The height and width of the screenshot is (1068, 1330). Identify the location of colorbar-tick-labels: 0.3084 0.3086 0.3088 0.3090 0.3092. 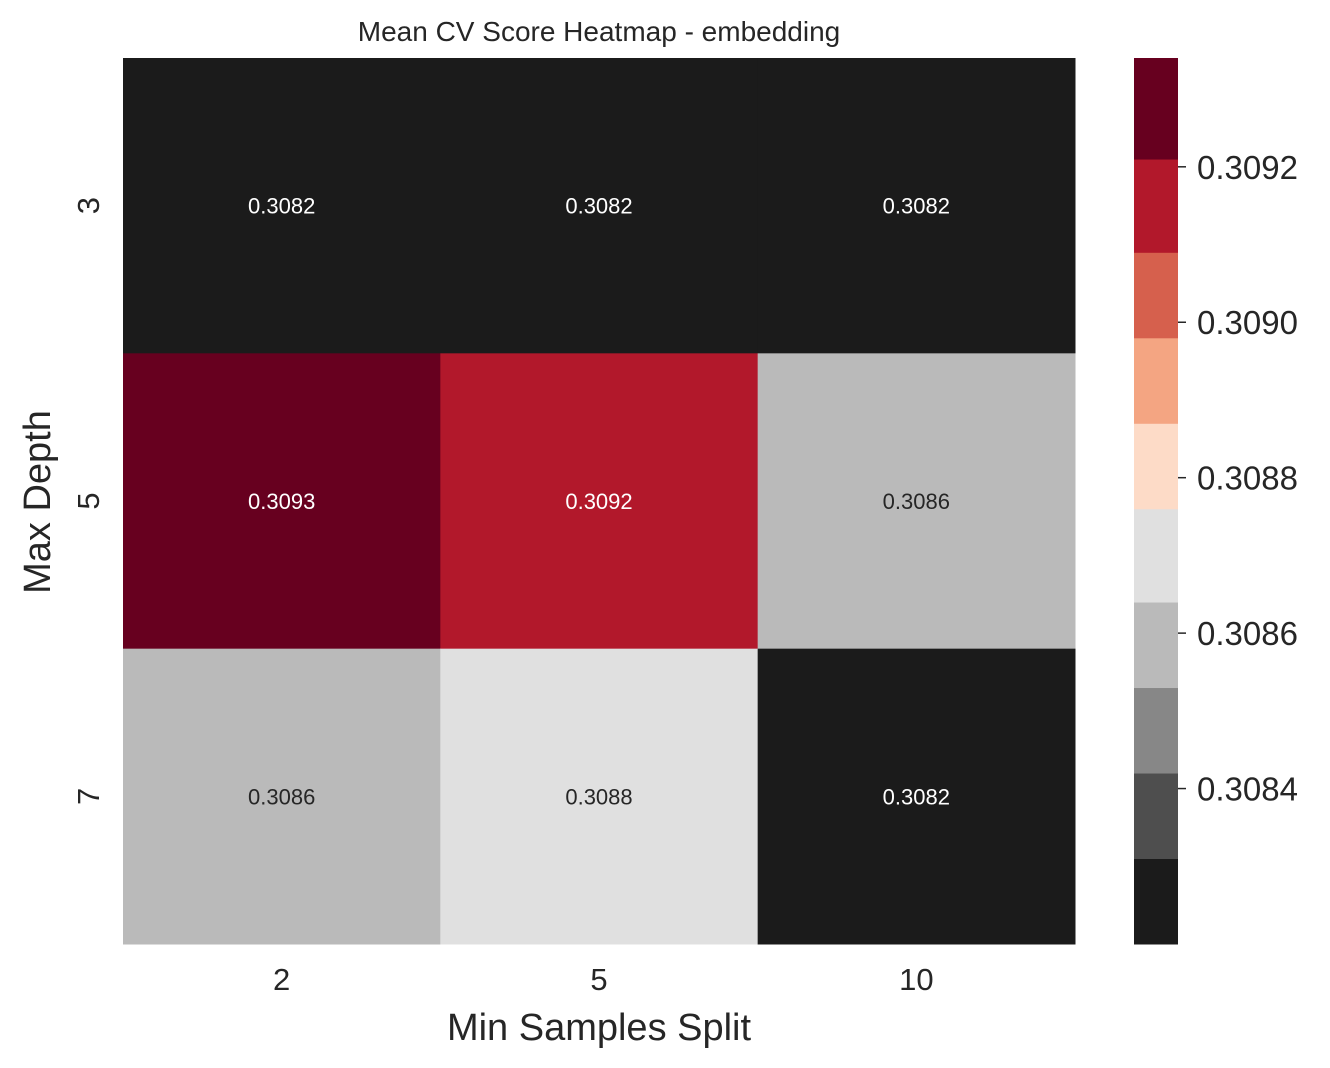
(1238, 478).